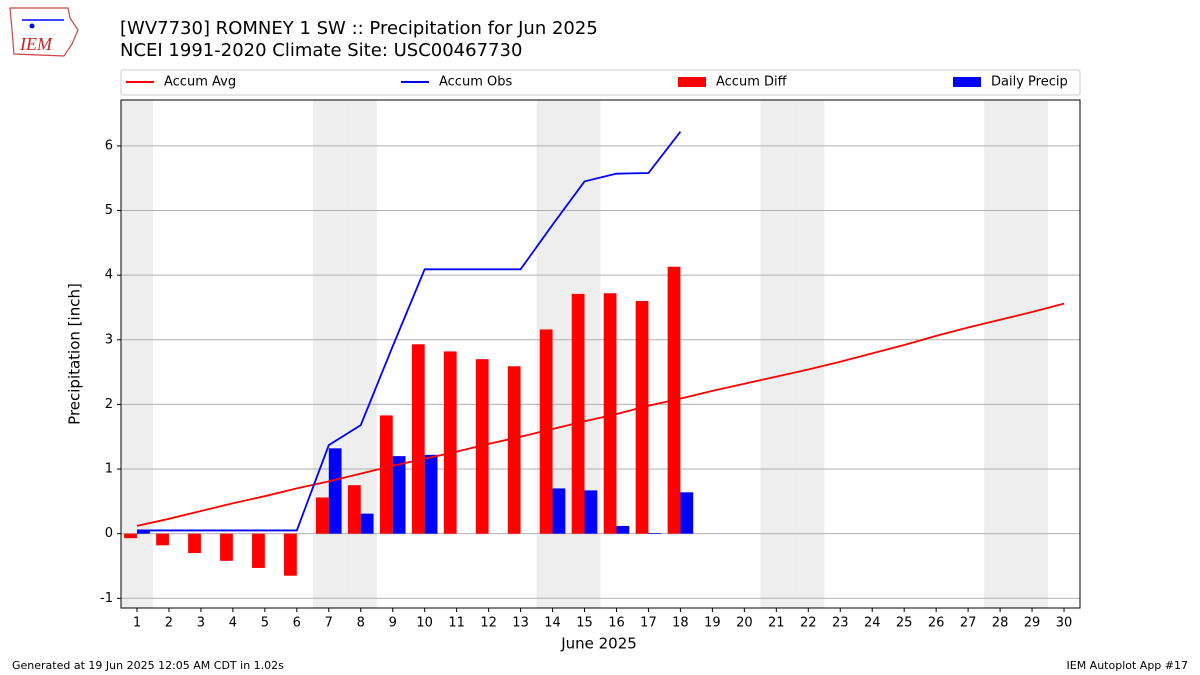  I want to click on chart-subtitle: NCEI 1991-2020 Climate Site: USC00467730, so click(321, 50).